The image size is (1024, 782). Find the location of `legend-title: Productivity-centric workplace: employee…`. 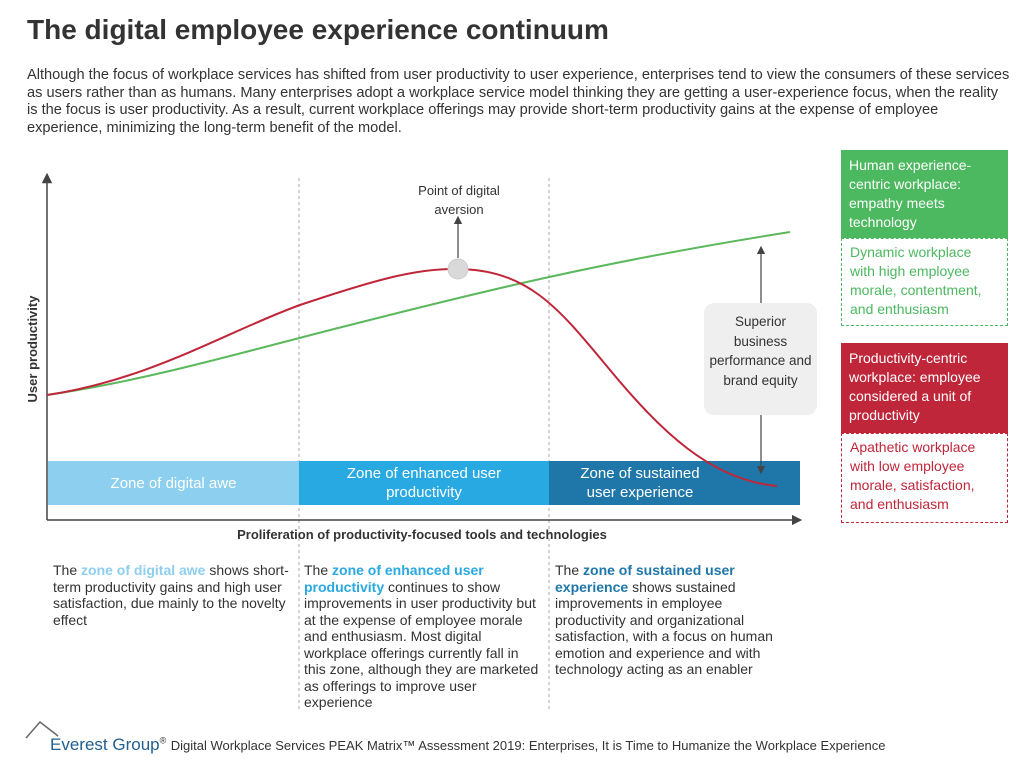

legend-title: Productivity-centric workplace: employee… is located at coordinates (924, 388).